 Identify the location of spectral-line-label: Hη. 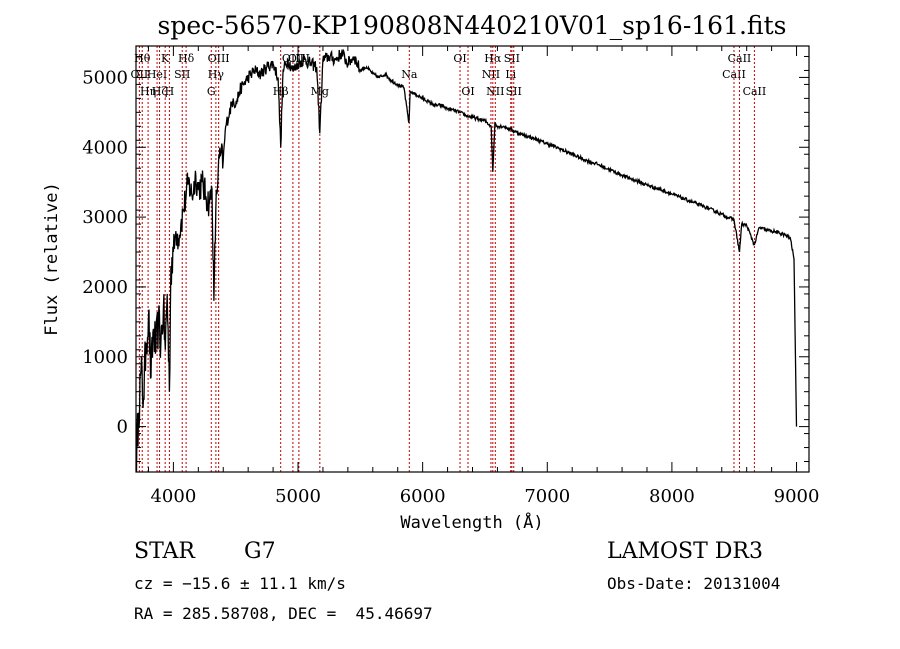
(148, 91).